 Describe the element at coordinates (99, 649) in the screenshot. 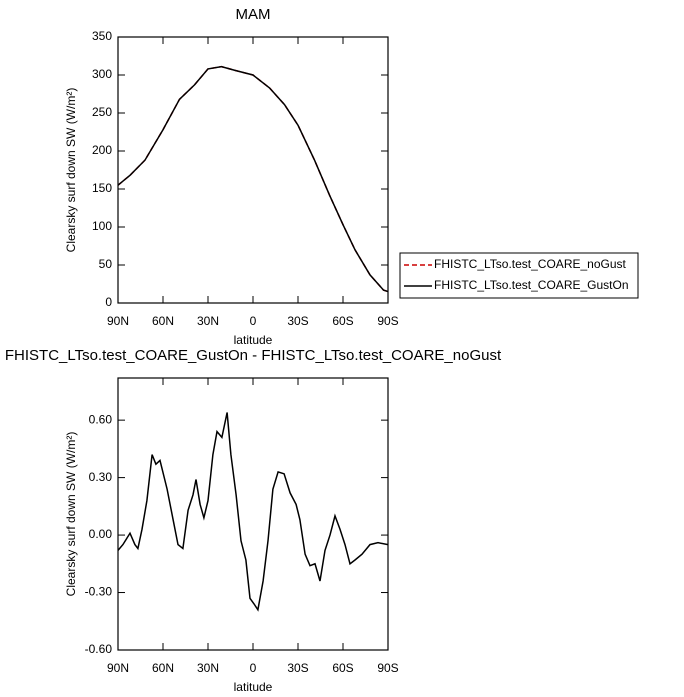

I see `y-tick-label: -0.60` at that location.